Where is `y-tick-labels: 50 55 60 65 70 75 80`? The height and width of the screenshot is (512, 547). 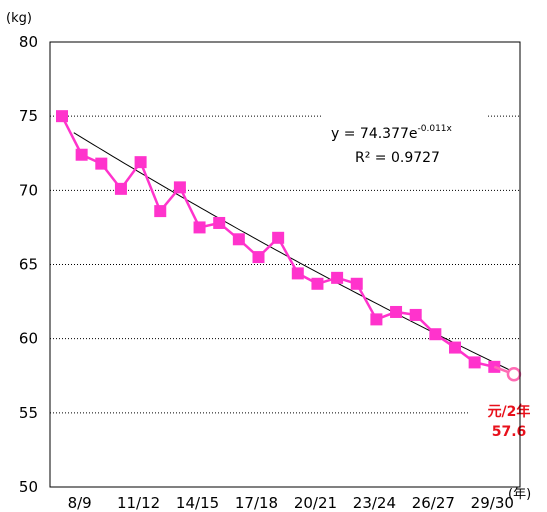
y-tick-labels: 50 55 60 65 70 75 80 is located at coordinates (28, 264).